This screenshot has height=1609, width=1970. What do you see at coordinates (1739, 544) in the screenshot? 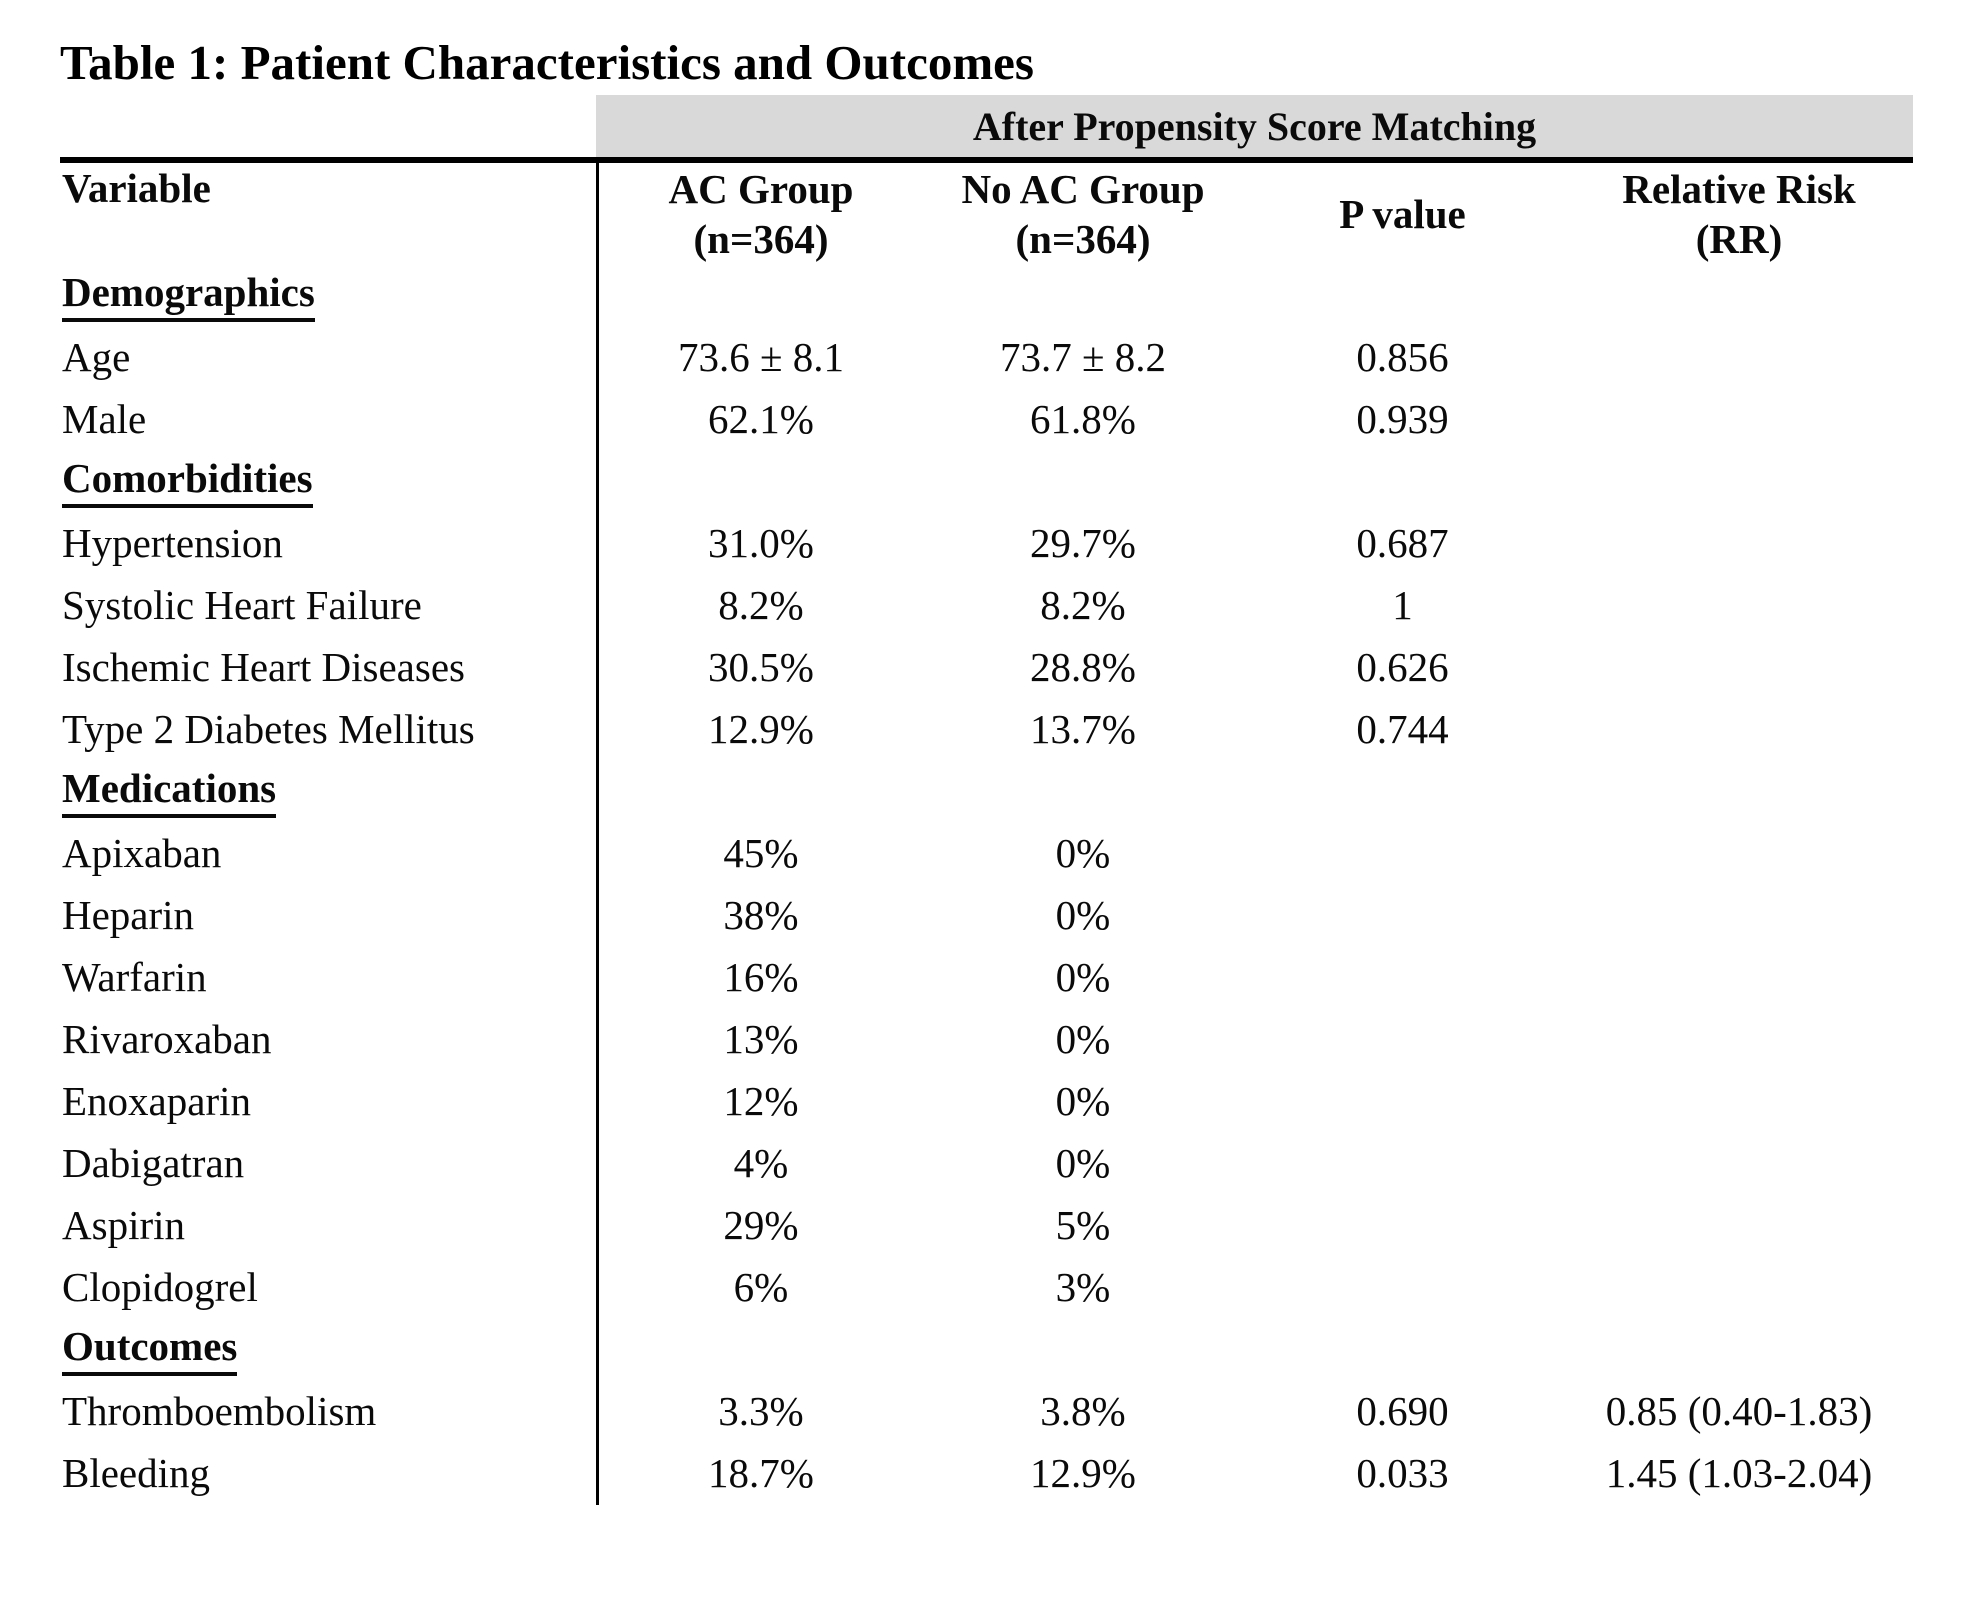
I see `row-hypertension-rr` at bounding box center [1739, 544].